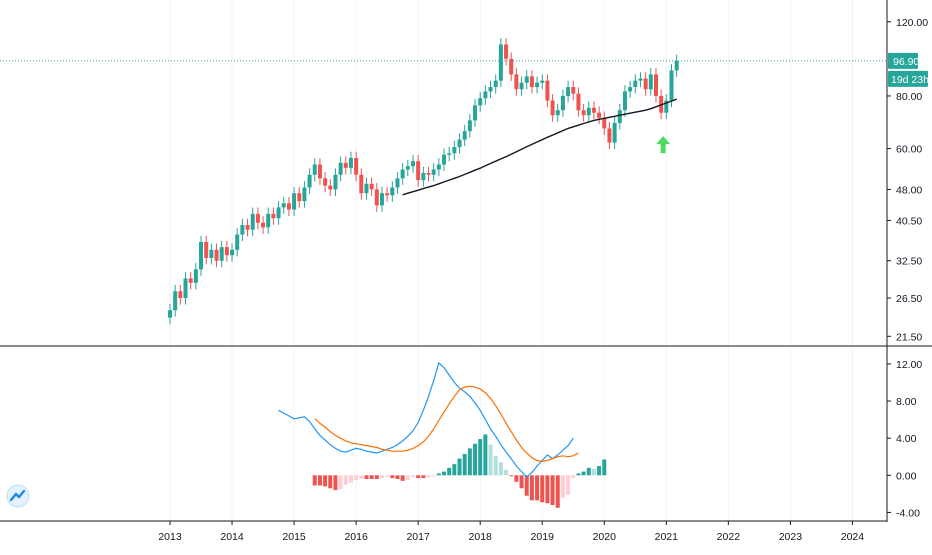 The image size is (932, 555). What do you see at coordinates (442, 434) in the screenshot?
I see `macd-pane` at bounding box center [442, 434].